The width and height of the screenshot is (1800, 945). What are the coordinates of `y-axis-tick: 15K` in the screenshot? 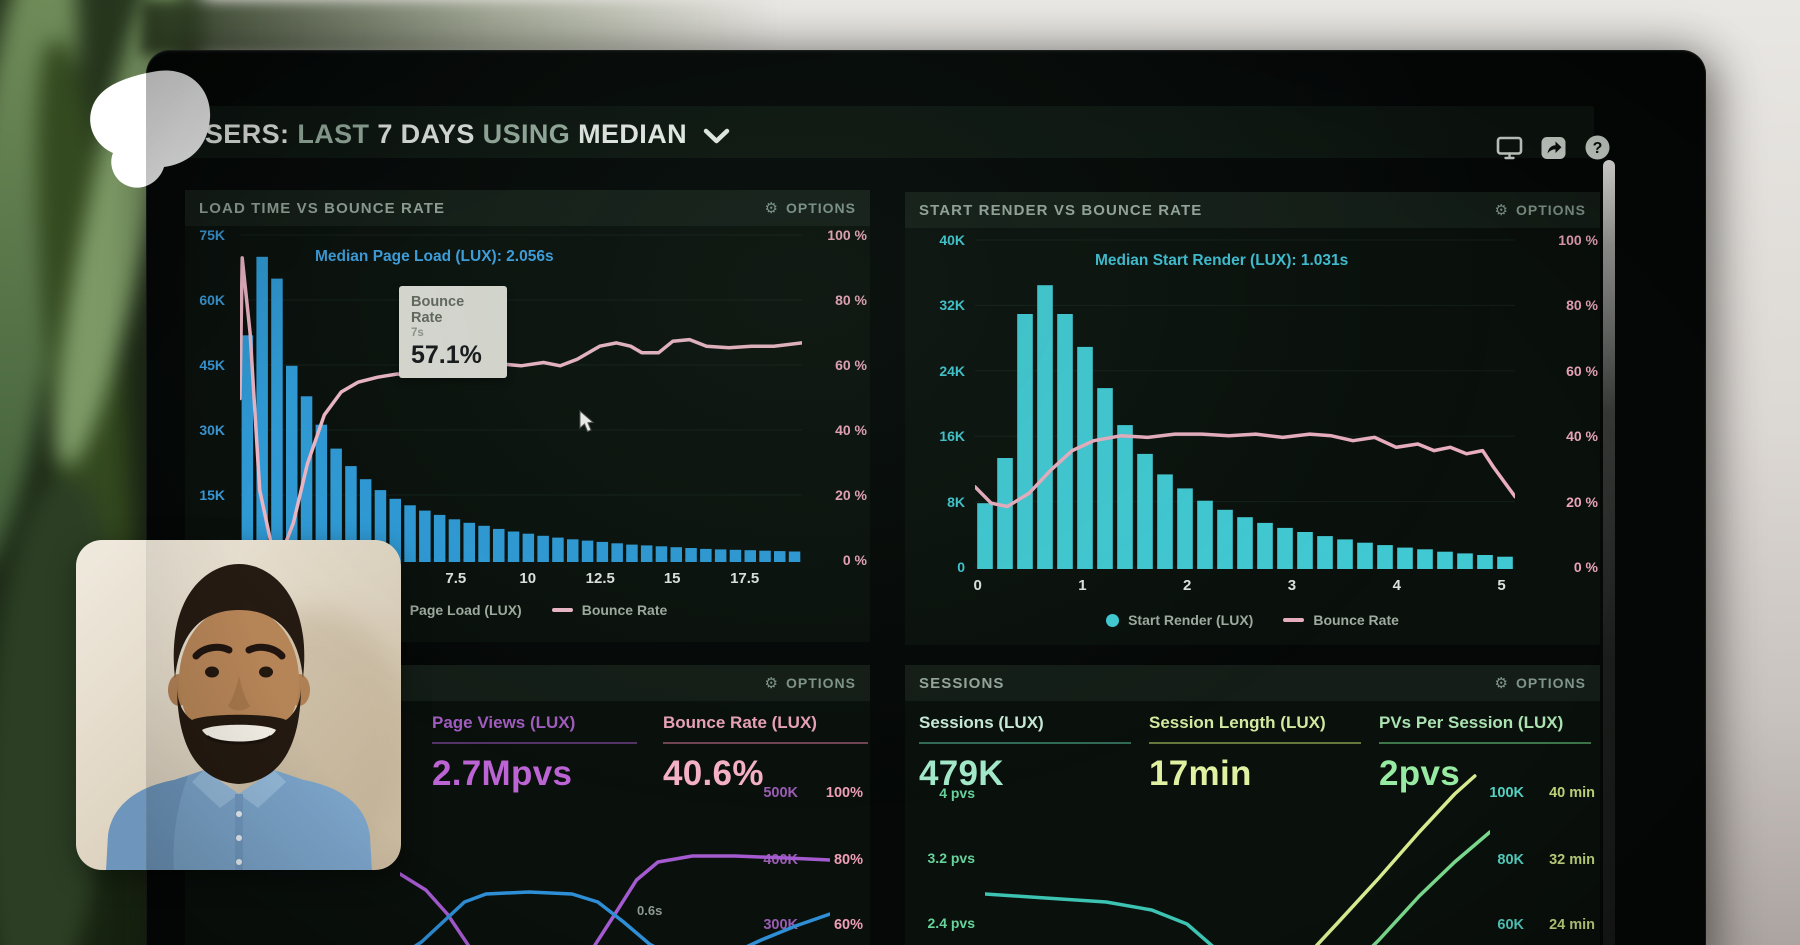 It's located at (212, 495).